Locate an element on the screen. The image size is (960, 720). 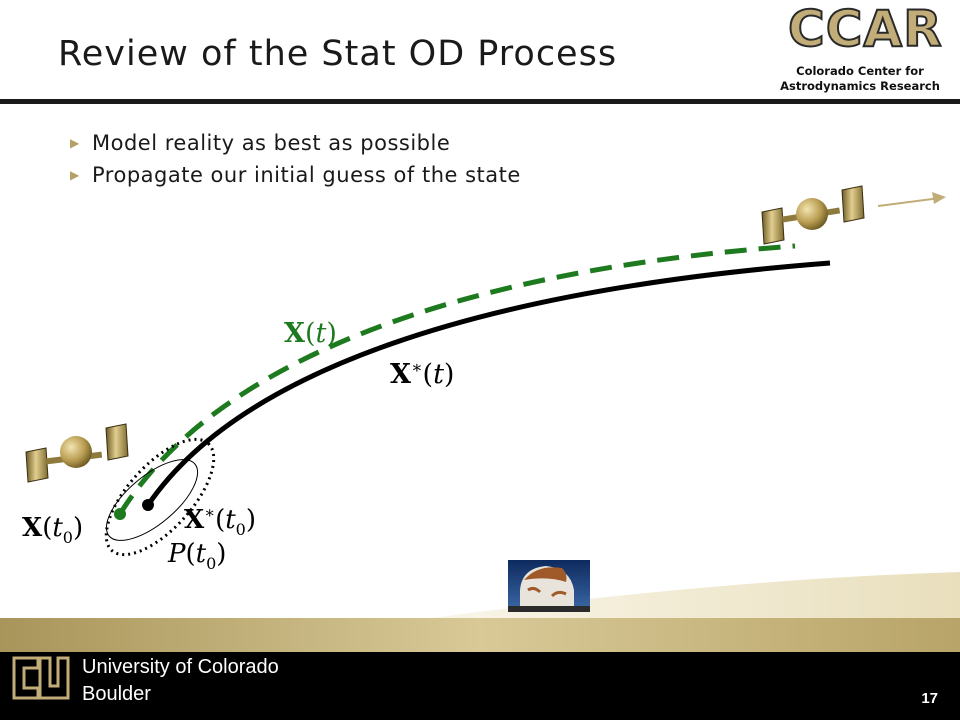
label-true-trajectory: X(t) is located at coordinates (310, 333).